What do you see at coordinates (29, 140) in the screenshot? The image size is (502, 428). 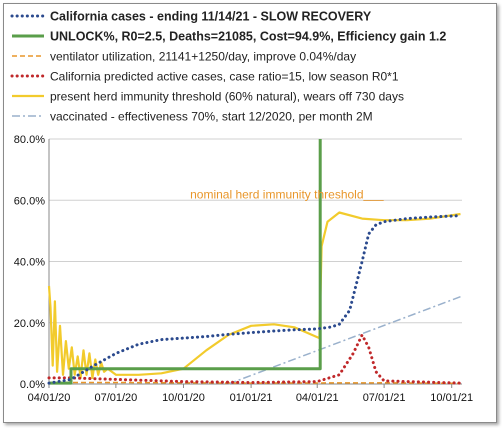 I see `y-tick-label: 80.0%` at bounding box center [29, 140].